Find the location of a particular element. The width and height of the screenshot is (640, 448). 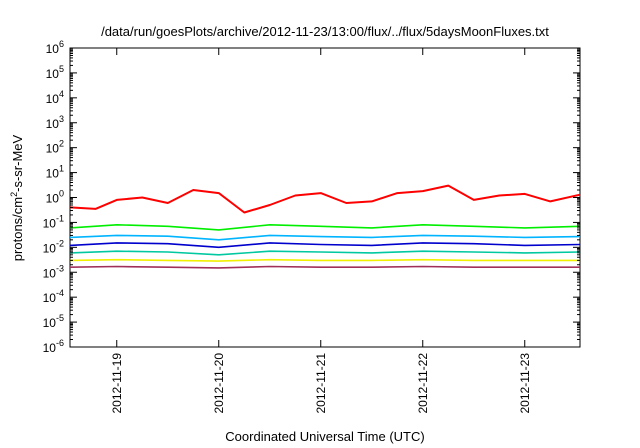

y-tick-label: 10⁰ is located at coordinates (55, 197).